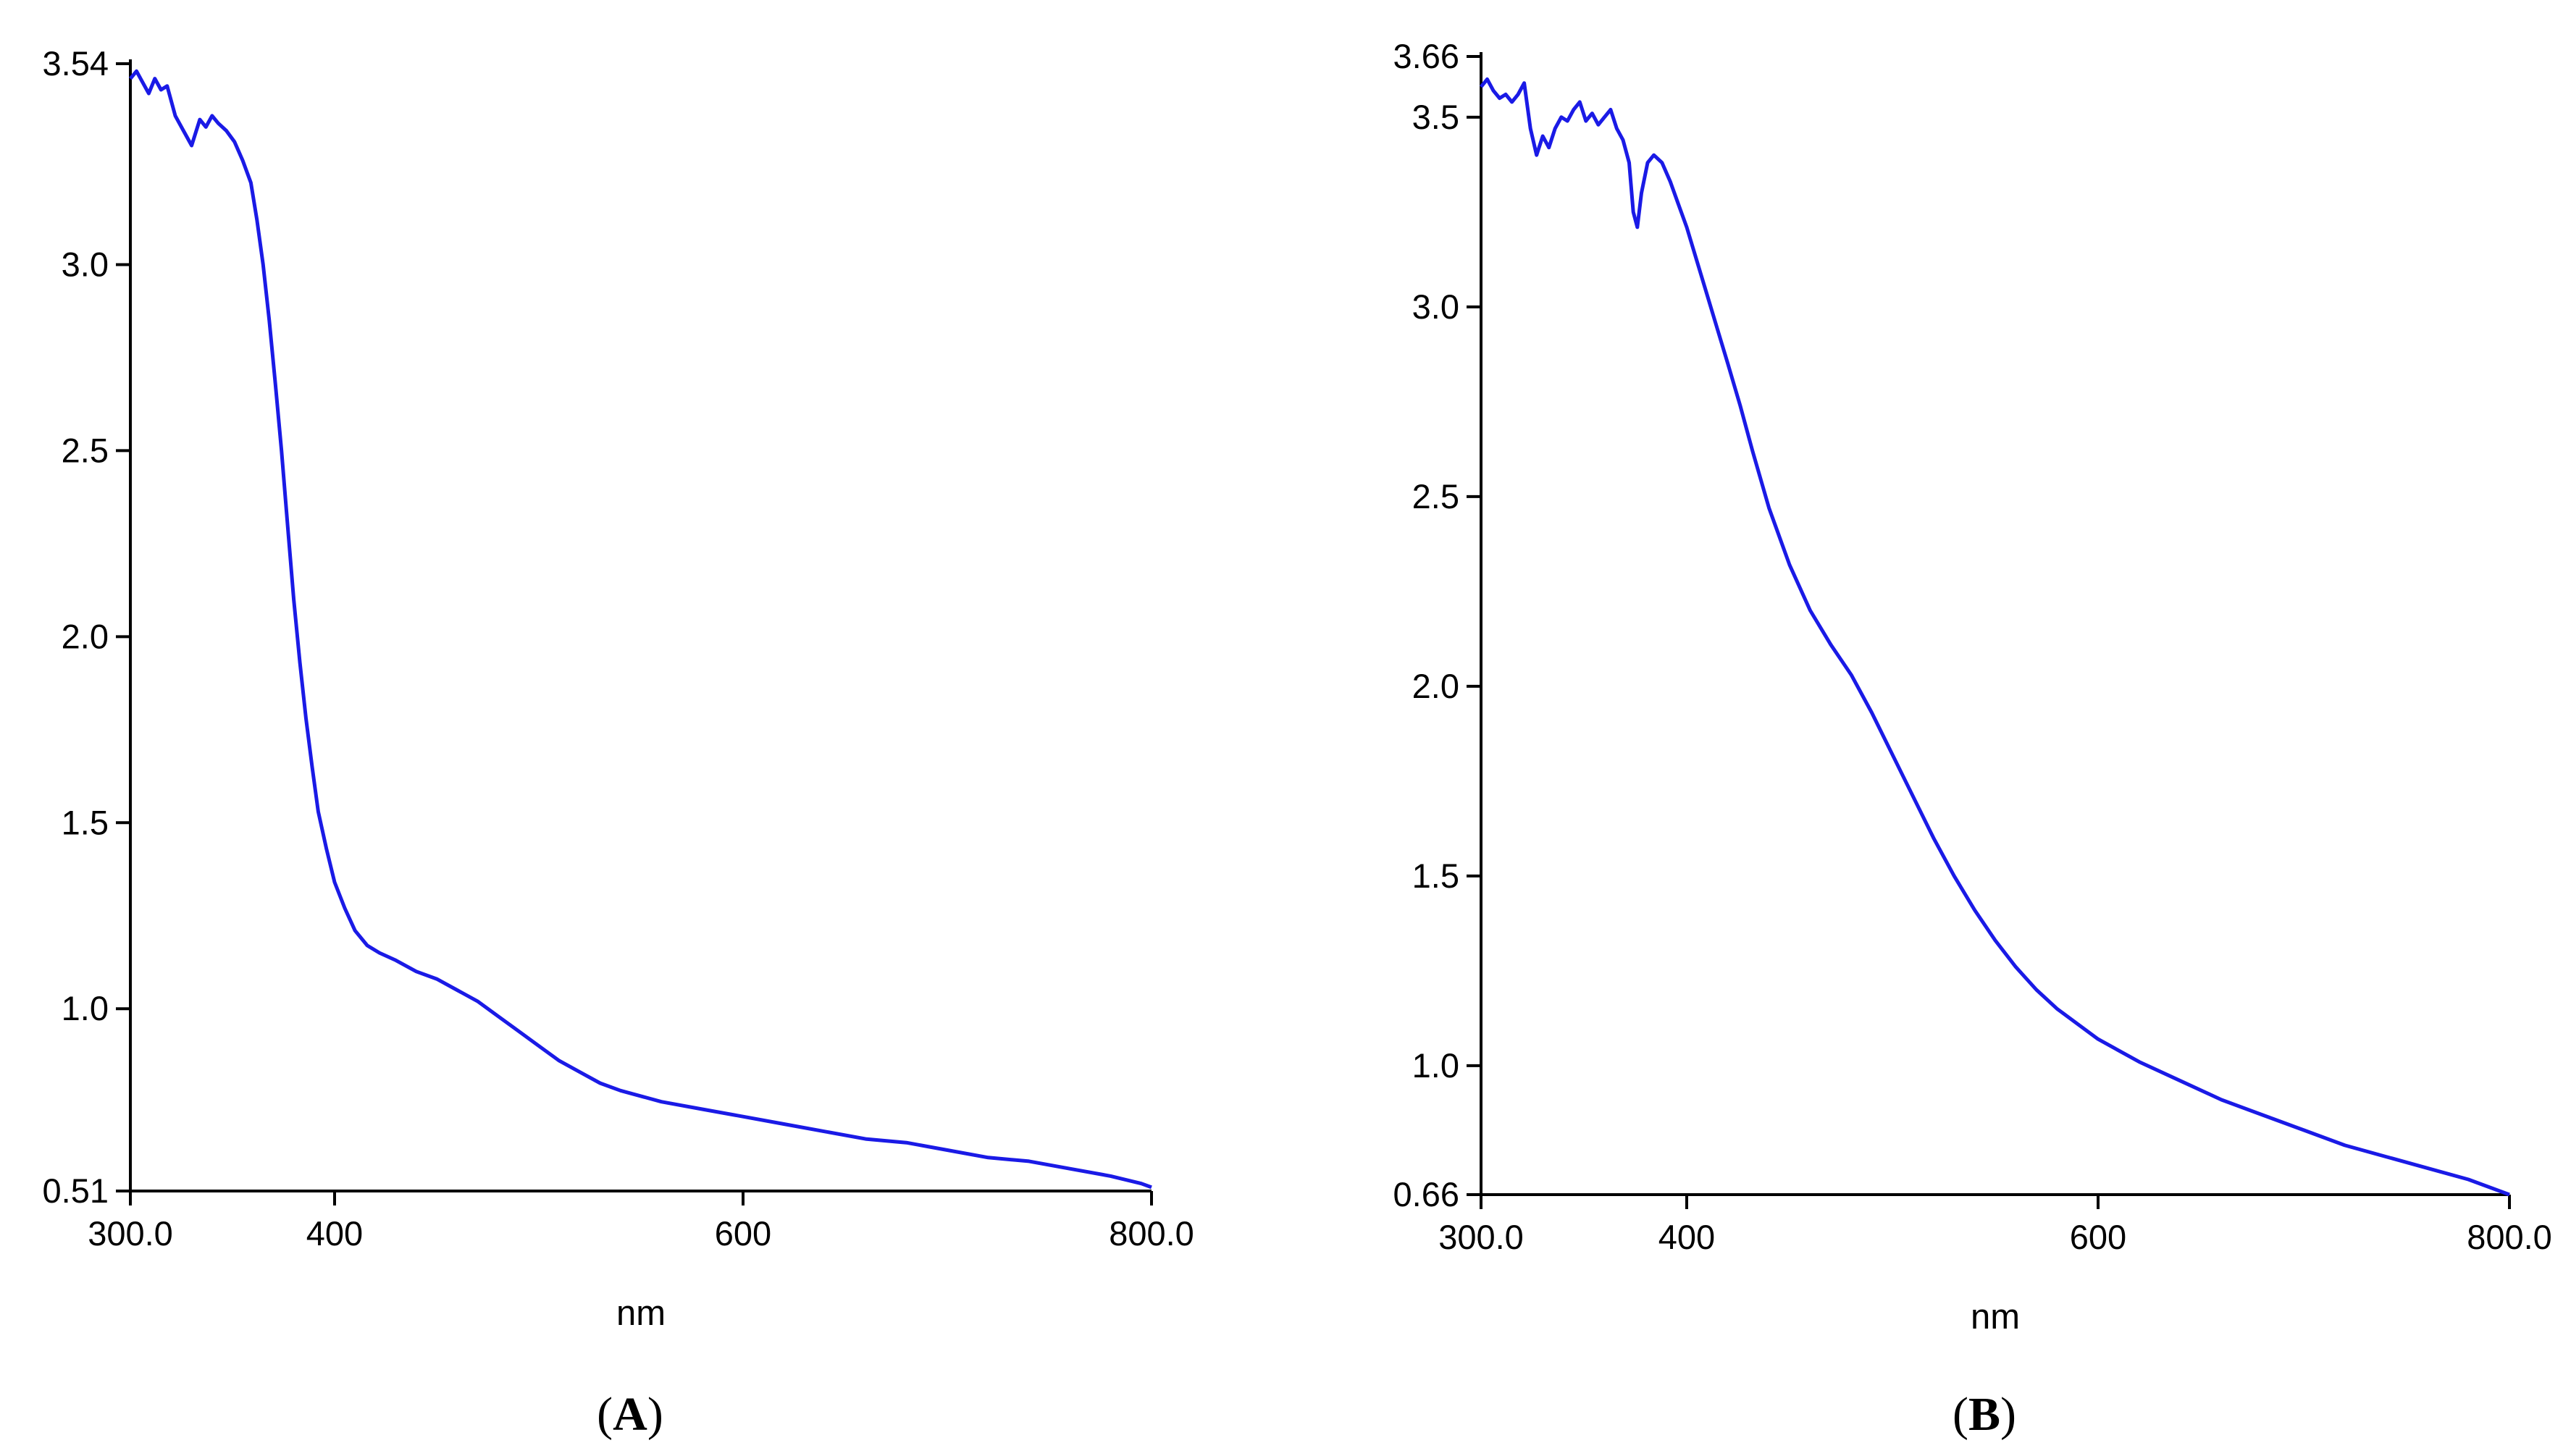 The image size is (2571, 1456). I want to click on y-tick-label: 0.51, so click(76, 1190).